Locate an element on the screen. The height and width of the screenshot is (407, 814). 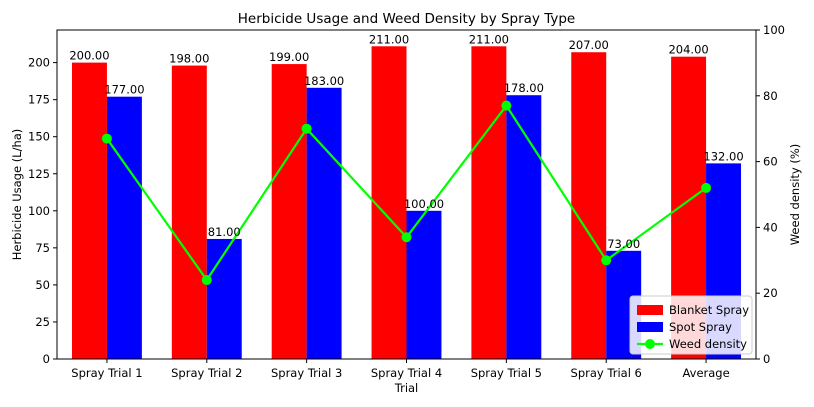
data-label-blanket-spray: 198.00 is located at coordinates (189, 59).